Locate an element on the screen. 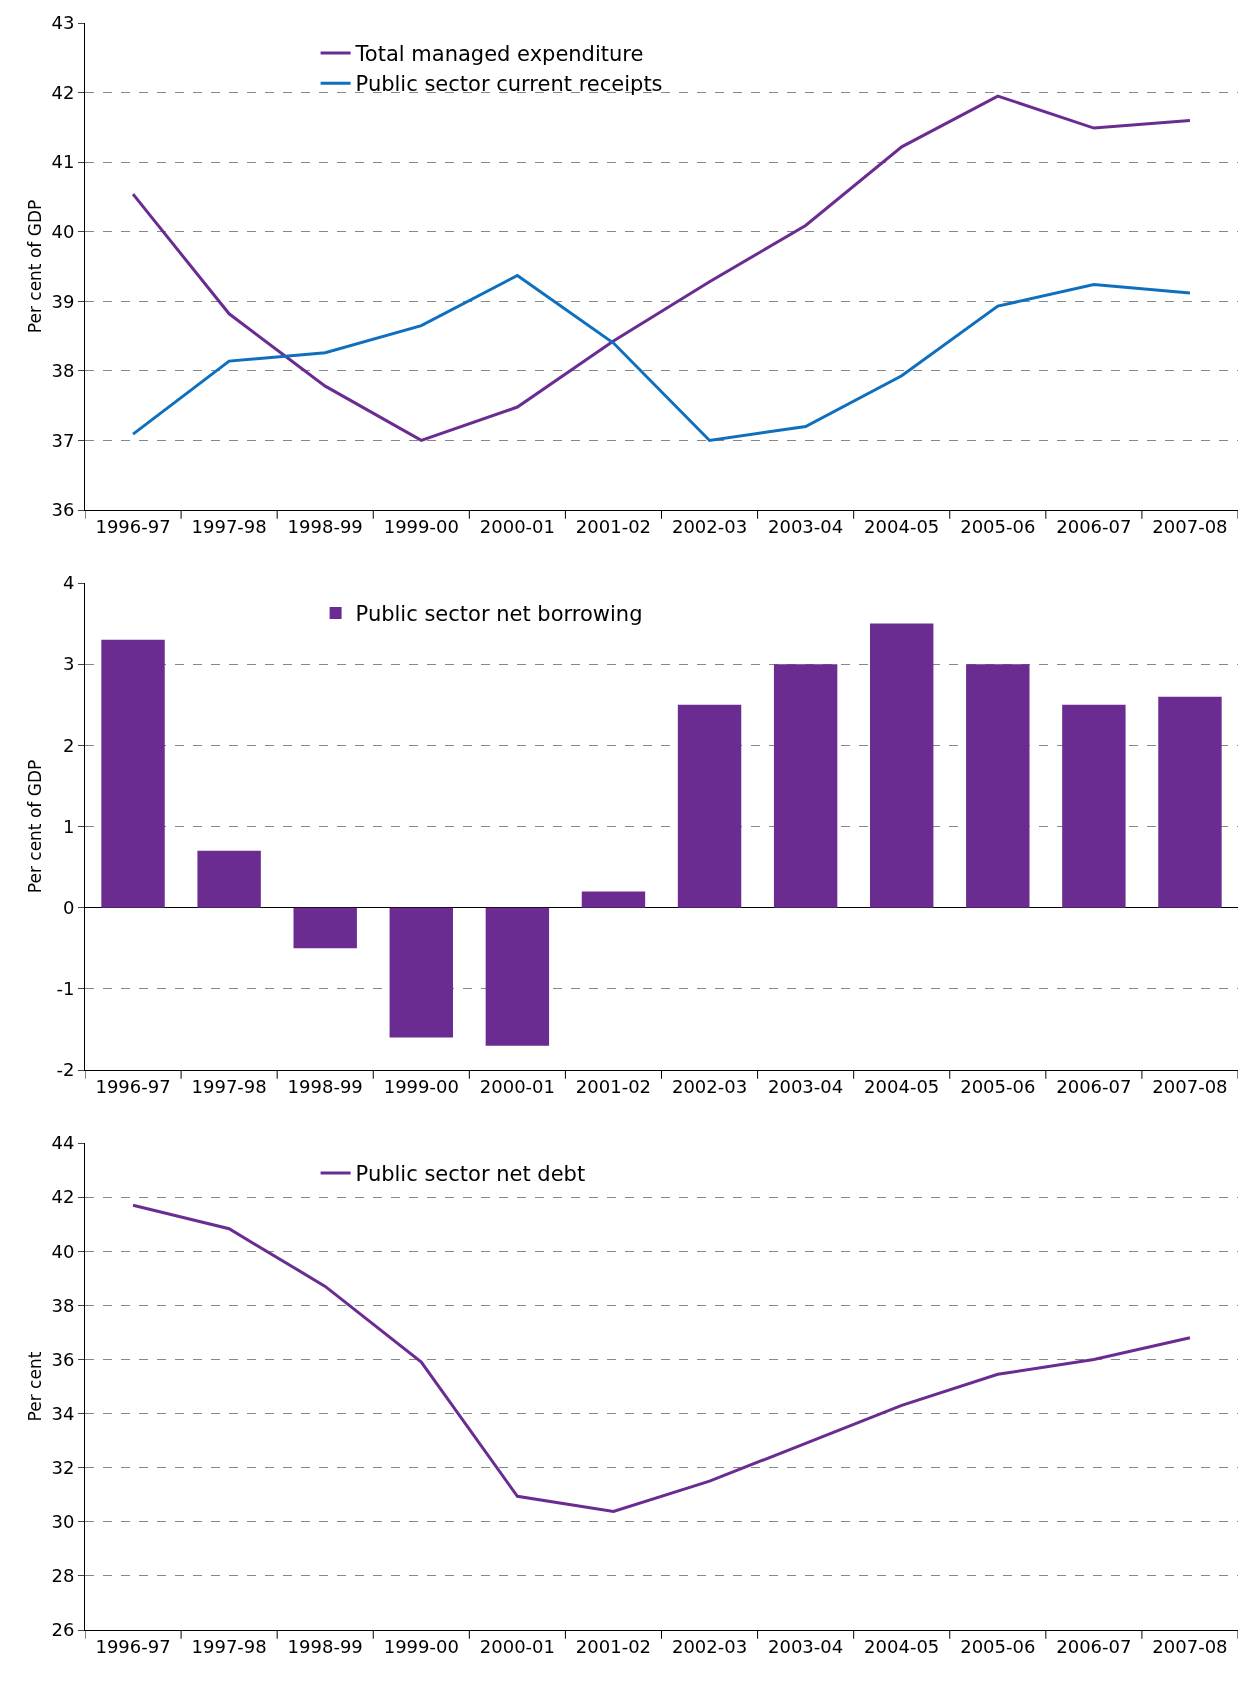 The width and height of the screenshot is (1258, 1693). y-tick-label: 1 is located at coordinates (68, 826).